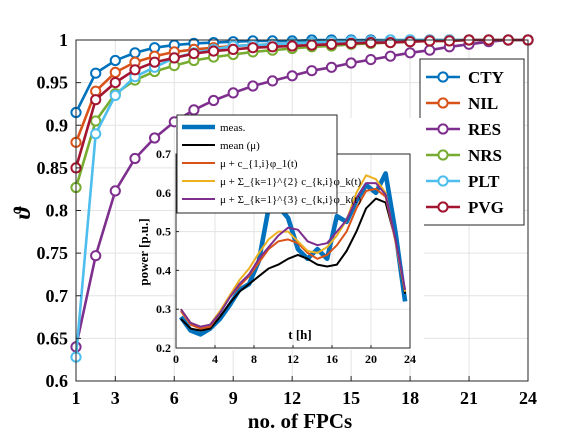  I want to click on inset-x-tick-label: 8, so click(254, 359).